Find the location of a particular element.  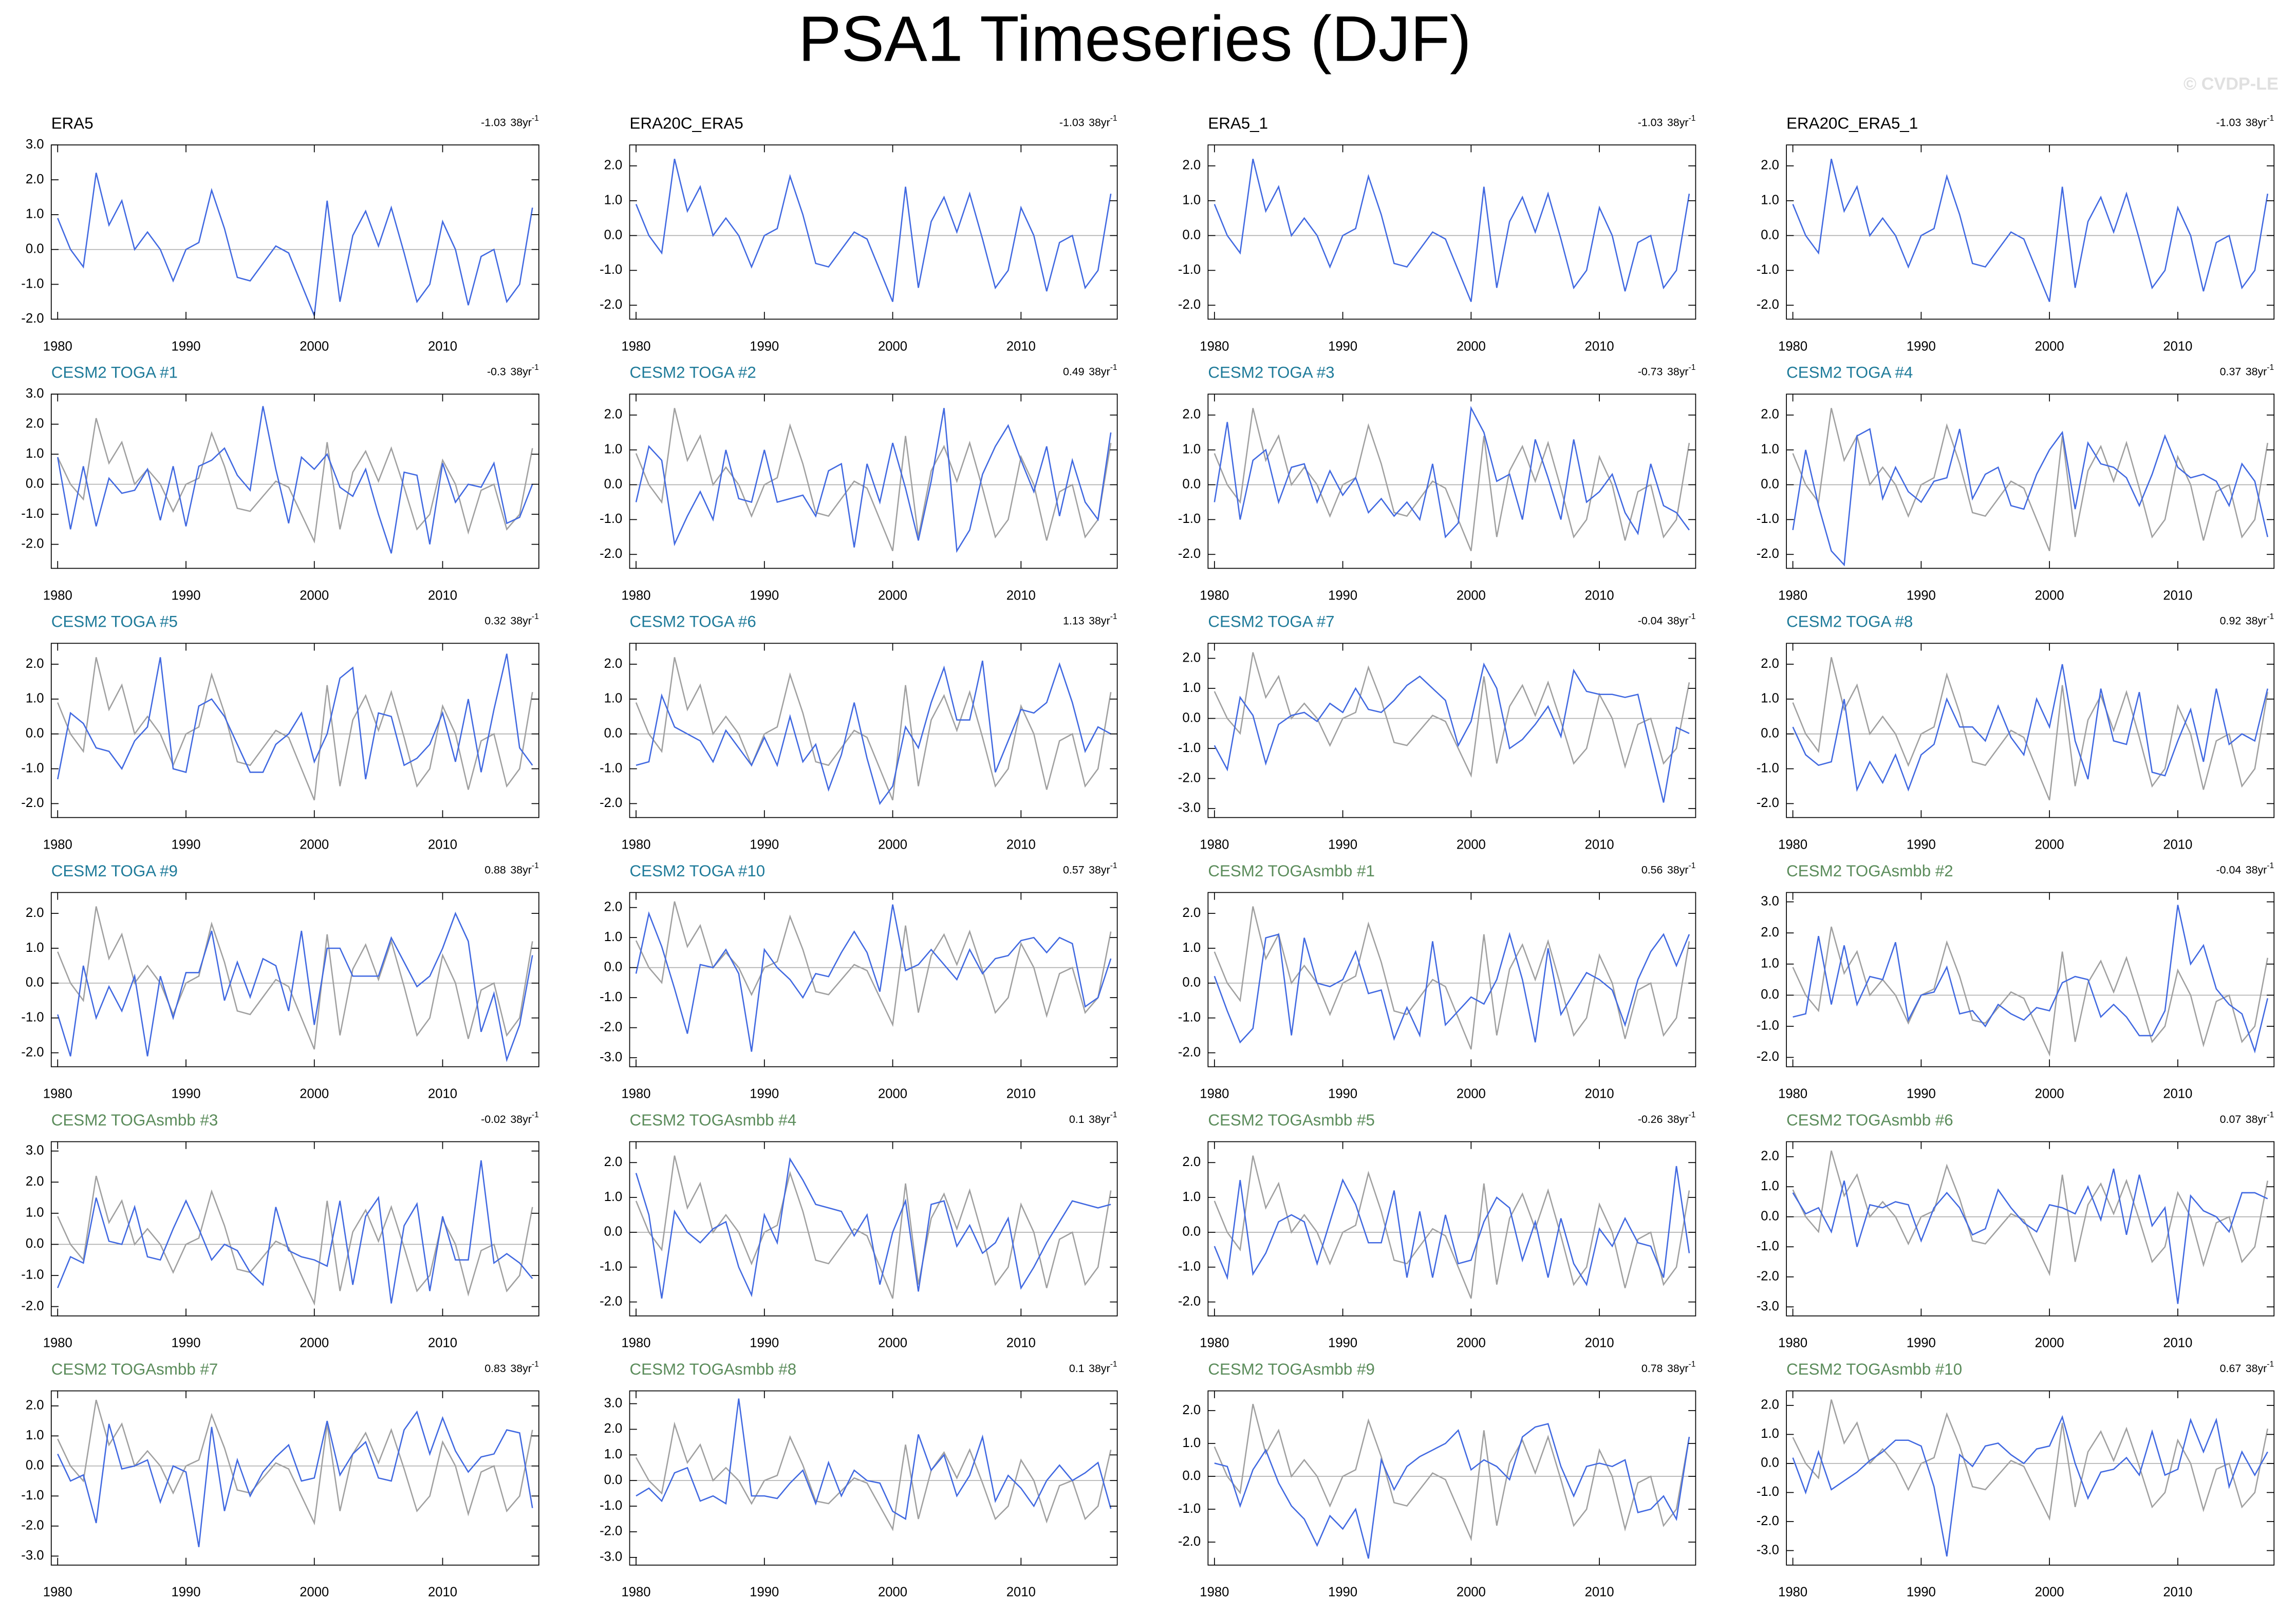

trend-value: 0.1 is located at coordinates (1077, 1368).